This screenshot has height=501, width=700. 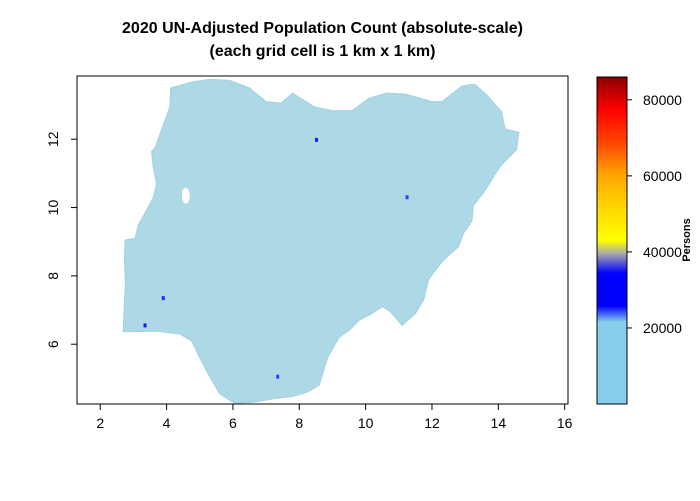 What do you see at coordinates (53, 344) in the screenshot?
I see `y-tick-label: 6` at bounding box center [53, 344].